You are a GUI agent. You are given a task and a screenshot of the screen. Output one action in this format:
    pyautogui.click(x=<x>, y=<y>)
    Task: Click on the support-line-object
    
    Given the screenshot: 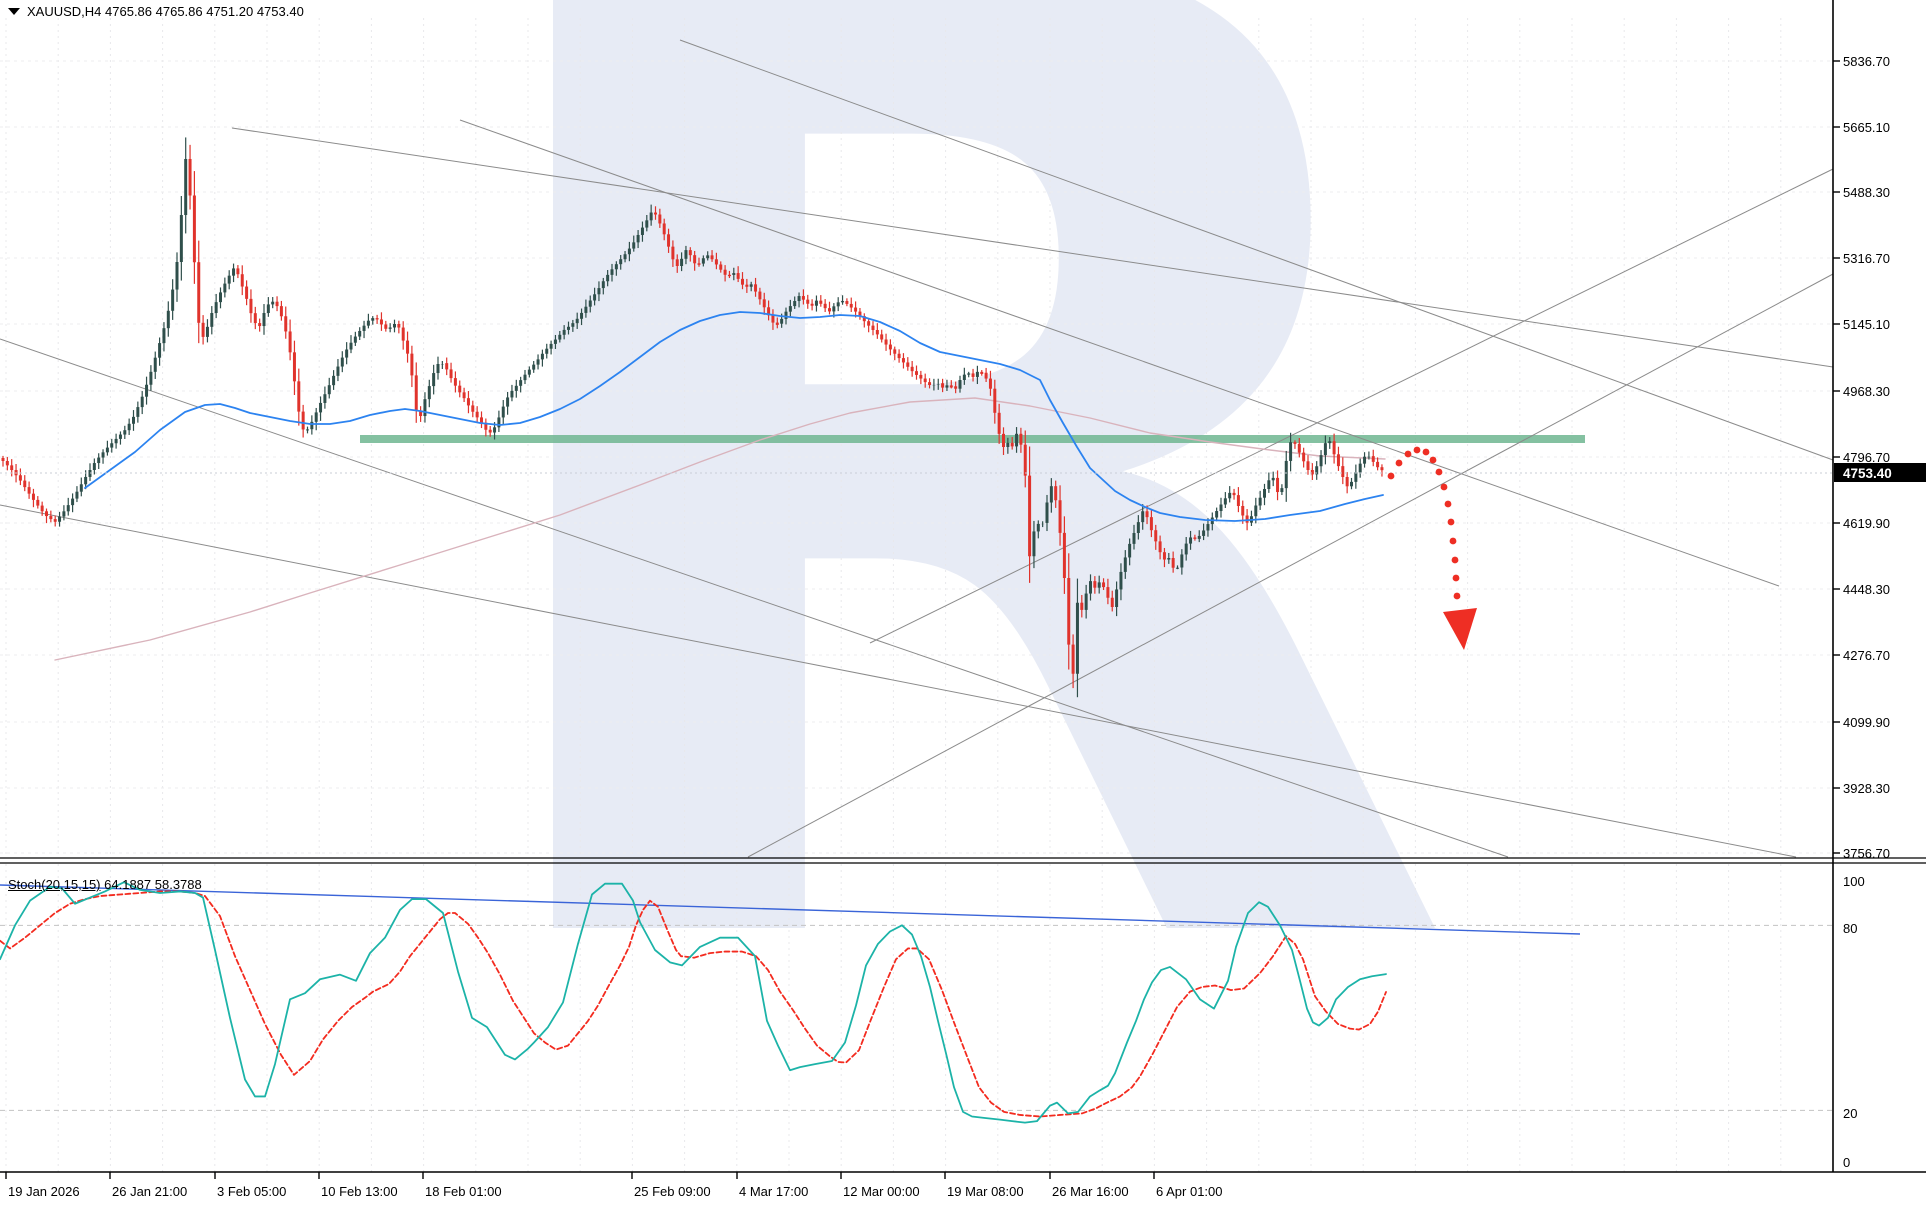 What is the action you would take?
    pyautogui.click(x=972, y=439)
    